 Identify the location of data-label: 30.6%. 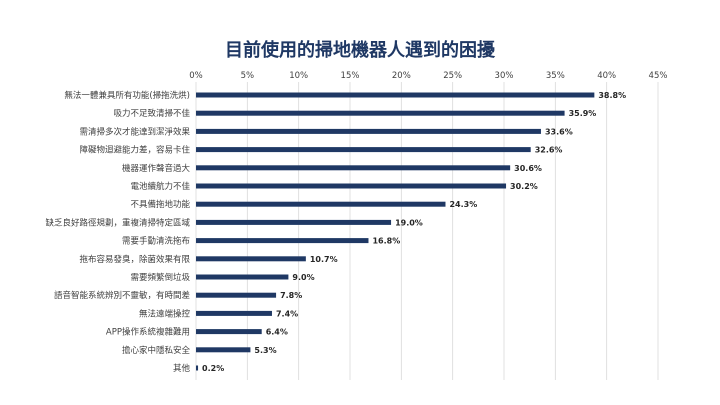
(528, 168).